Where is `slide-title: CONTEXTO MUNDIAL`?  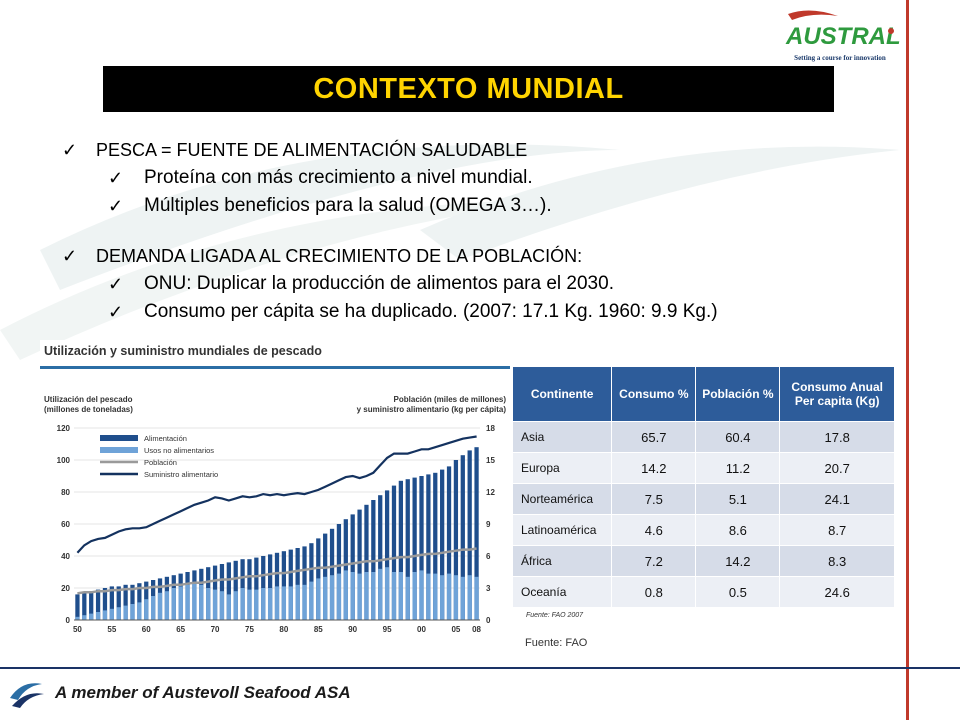
slide-title: CONTEXTO MUNDIAL is located at coordinates (468, 88).